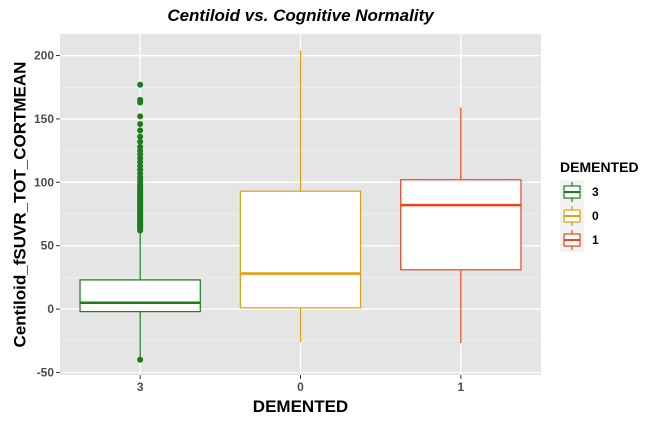 This screenshot has height=423, width=666. Describe the element at coordinates (599, 167) in the screenshot. I see `legend-title: DEMENTED` at that location.